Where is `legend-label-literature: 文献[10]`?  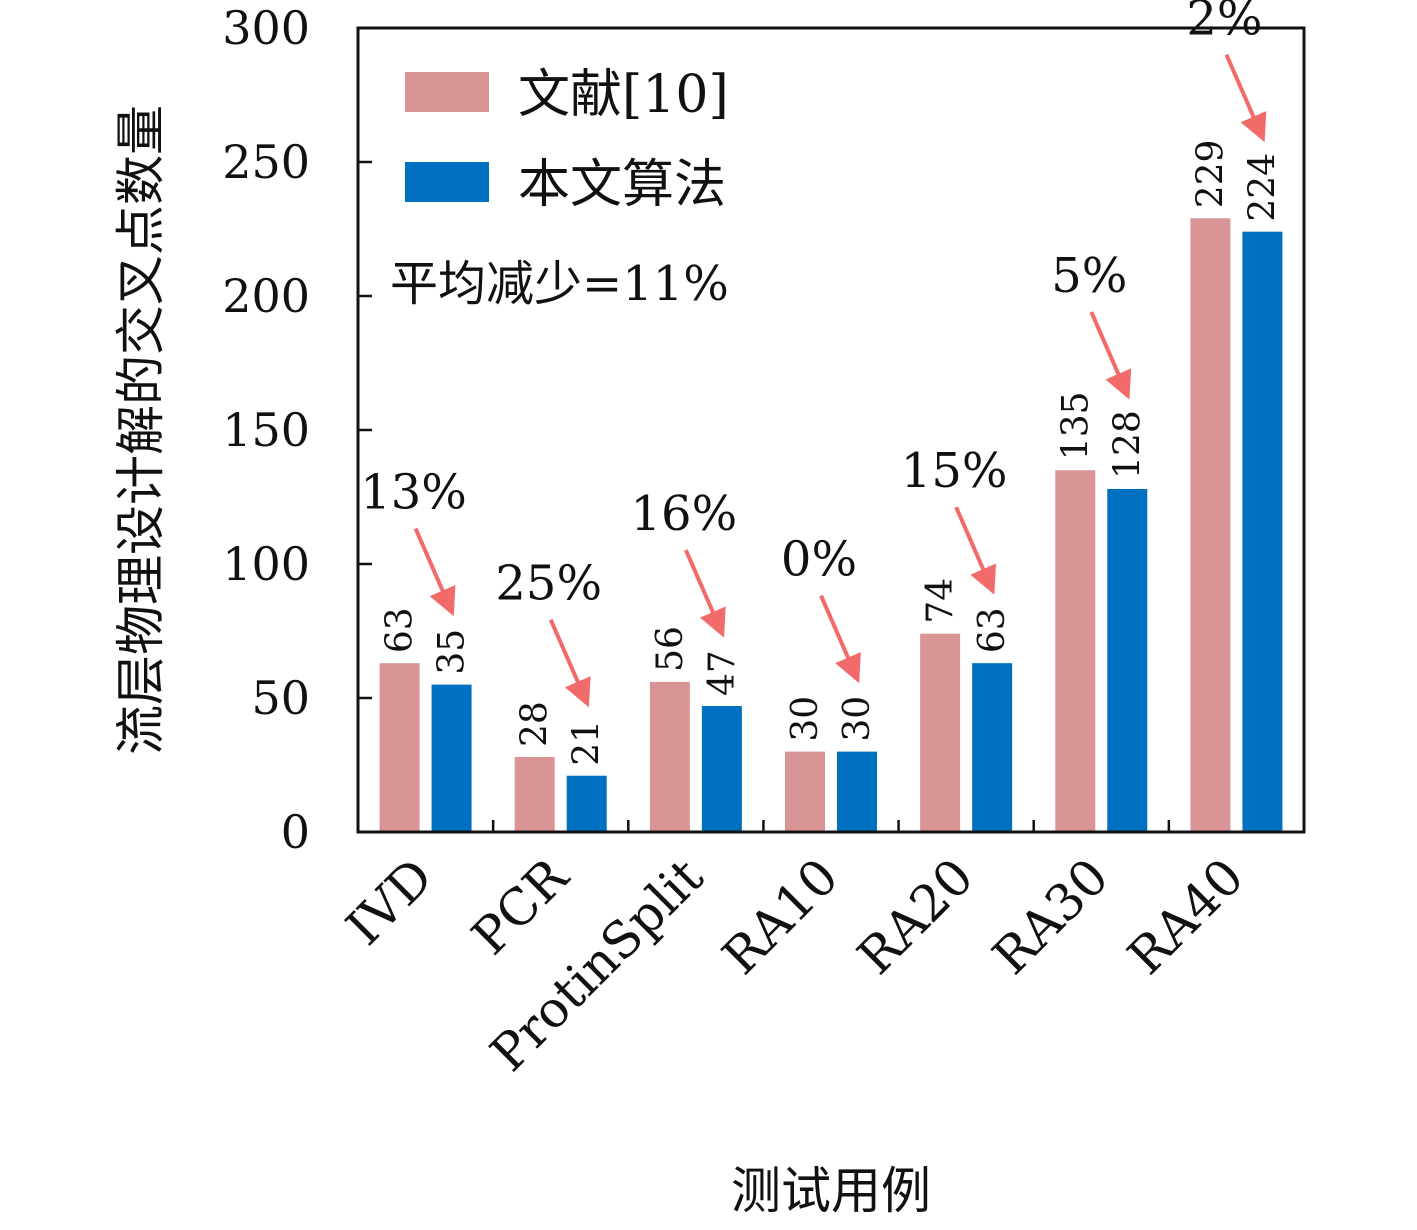
legend-label-literature: 文献[10] is located at coordinates (623, 95).